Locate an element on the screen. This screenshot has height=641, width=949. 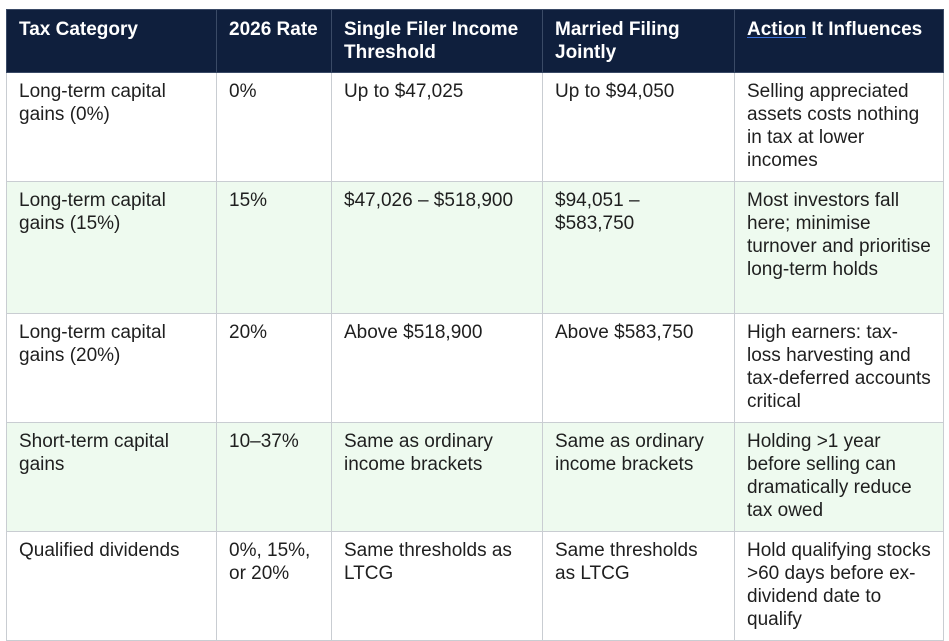
cell-category: Long-term capital gains (20%) is located at coordinates (111, 368).